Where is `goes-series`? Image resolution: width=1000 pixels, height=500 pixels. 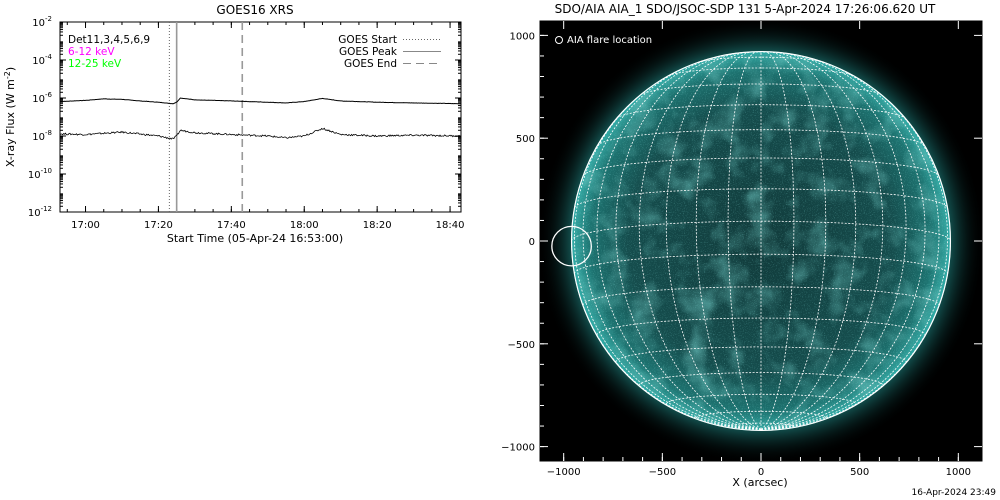 goes-series is located at coordinates (260, 118).